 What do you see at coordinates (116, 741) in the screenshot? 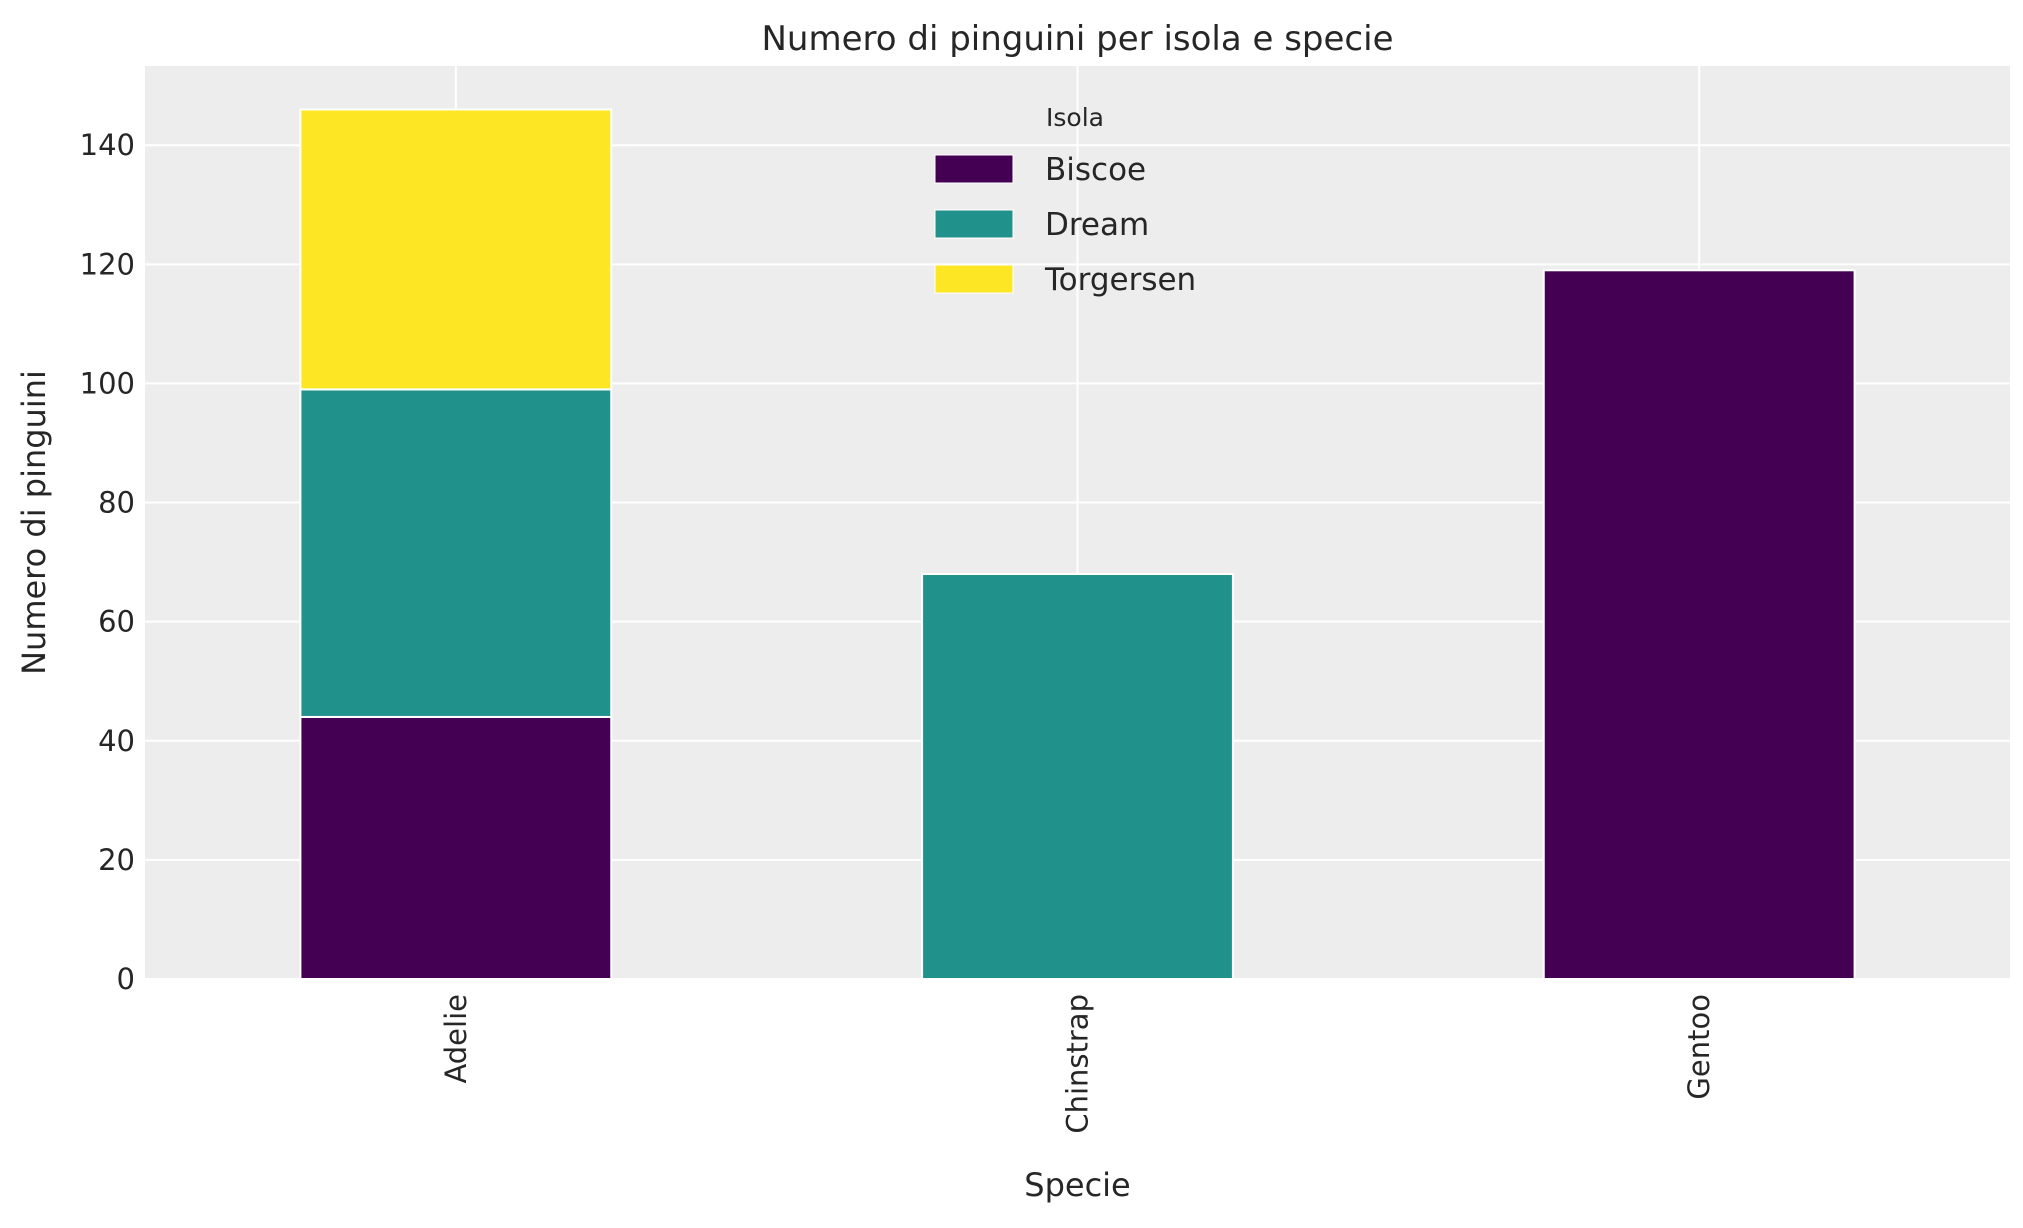
I see `y-tick-label: 40` at bounding box center [116, 741].